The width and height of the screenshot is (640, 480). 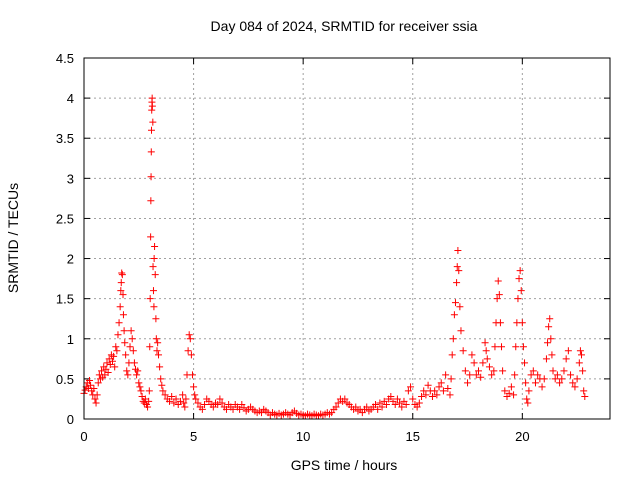 What do you see at coordinates (65, 138) in the screenshot?
I see `y-tick-label: 3.5` at bounding box center [65, 138].